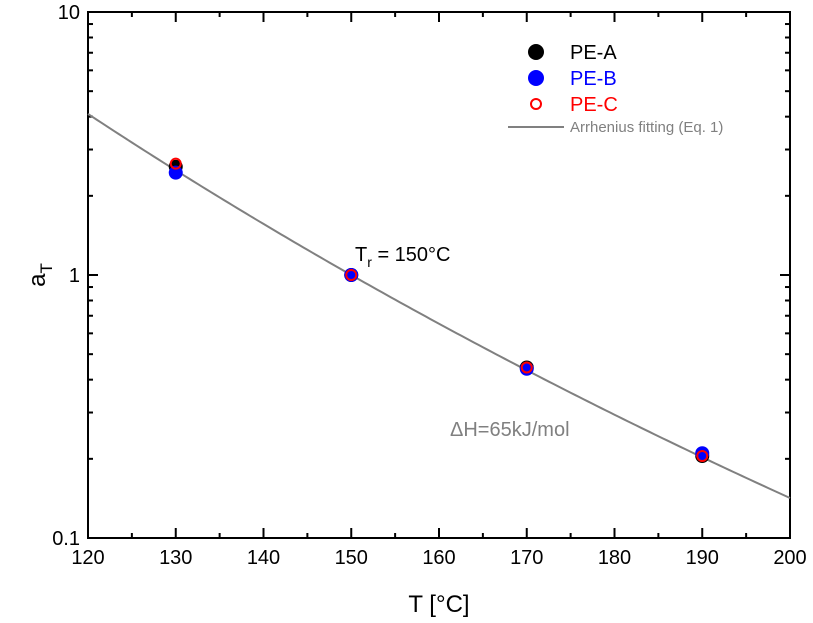 This screenshot has height=623, width=813. Describe the element at coordinates (263, 558) in the screenshot. I see `x-tick-label: 140` at that location.